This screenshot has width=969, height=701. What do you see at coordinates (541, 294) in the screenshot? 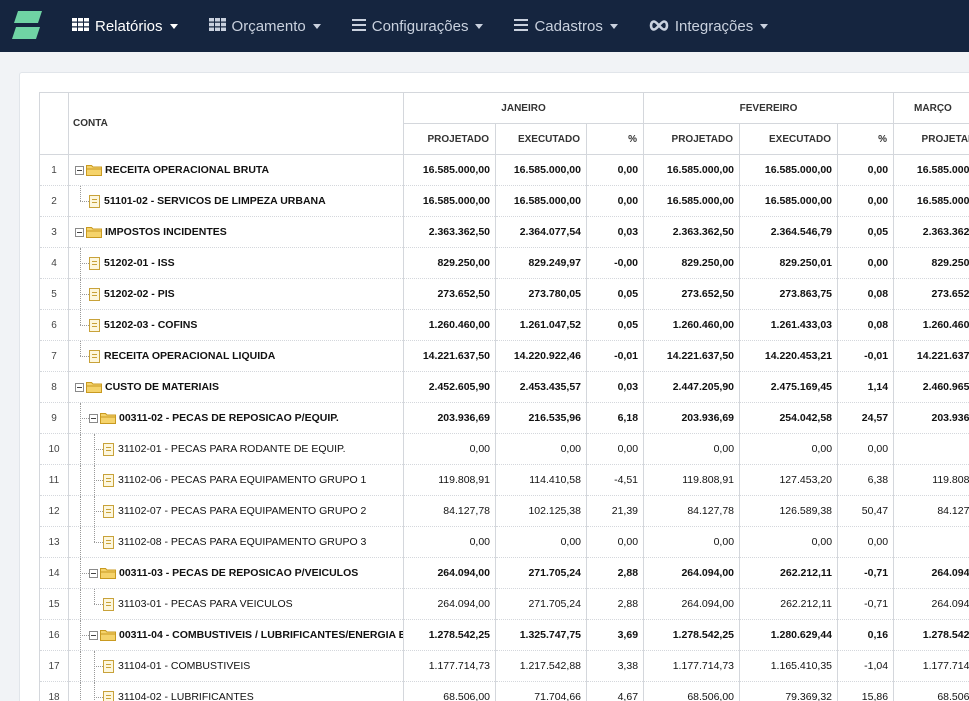
I see `jan-executado-cell: 273.780,05` at bounding box center [541, 294].